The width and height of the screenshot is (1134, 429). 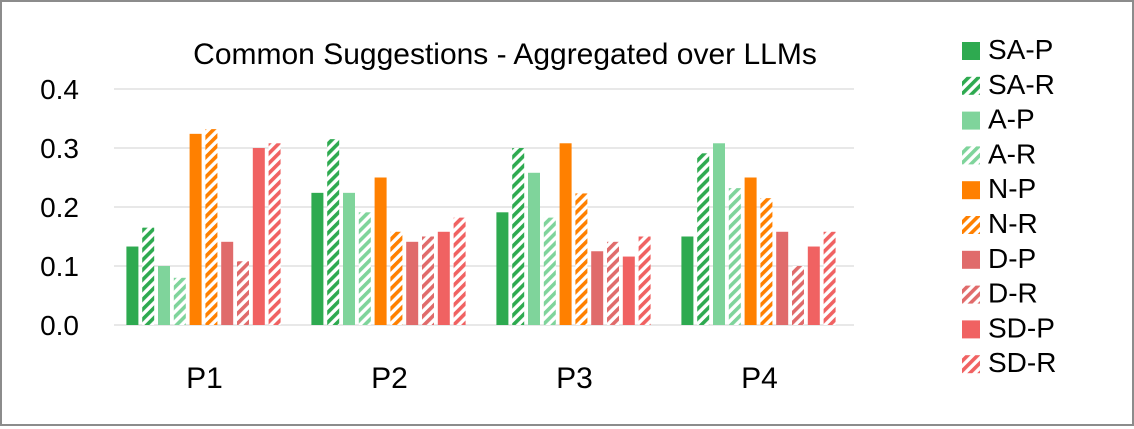 What do you see at coordinates (148, 276) in the screenshot?
I see `bar-p1-sa-r` at bounding box center [148, 276].